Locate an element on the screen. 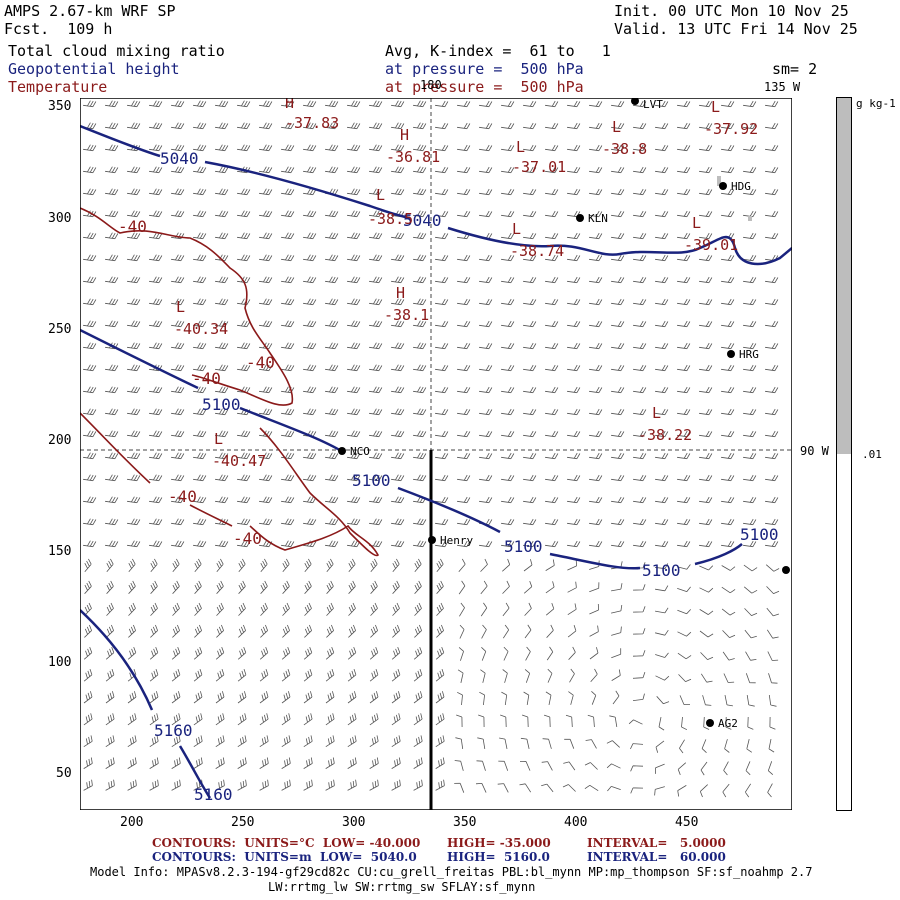 This screenshot has height=900, width=900. temp-label-2: -40 is located at coordinates (260, 362).